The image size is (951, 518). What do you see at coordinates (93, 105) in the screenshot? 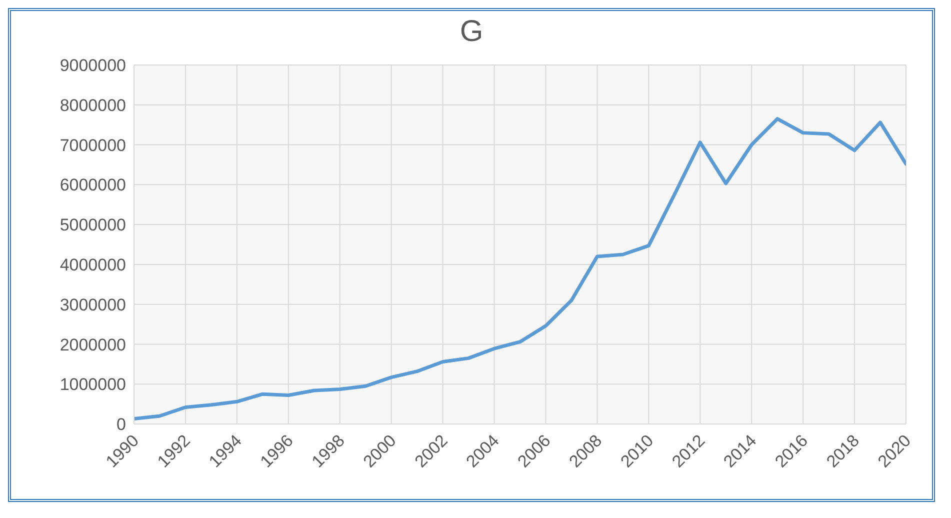
I see `y-tick-label: 8000000` at bounding box center [93, 105].